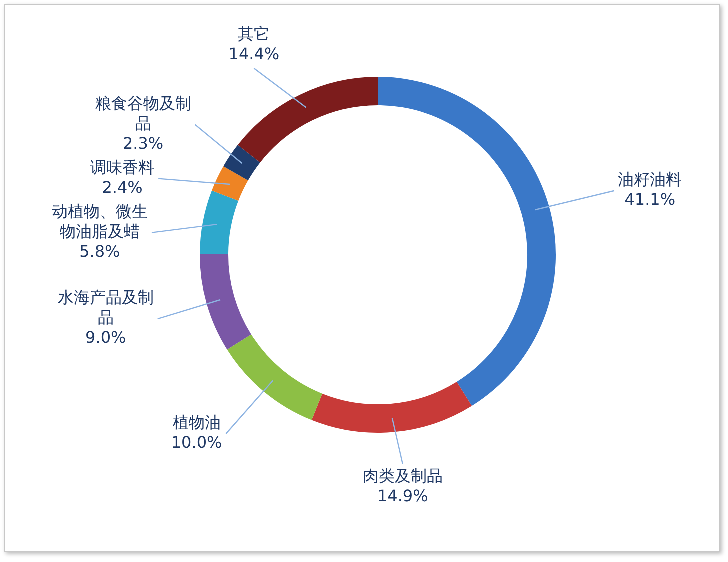 The image size is (728, 562). What do you see at coordinates (143, 143) in the screenshot?
I see `data-label: 2.3%` at bounding box center [143, 143].